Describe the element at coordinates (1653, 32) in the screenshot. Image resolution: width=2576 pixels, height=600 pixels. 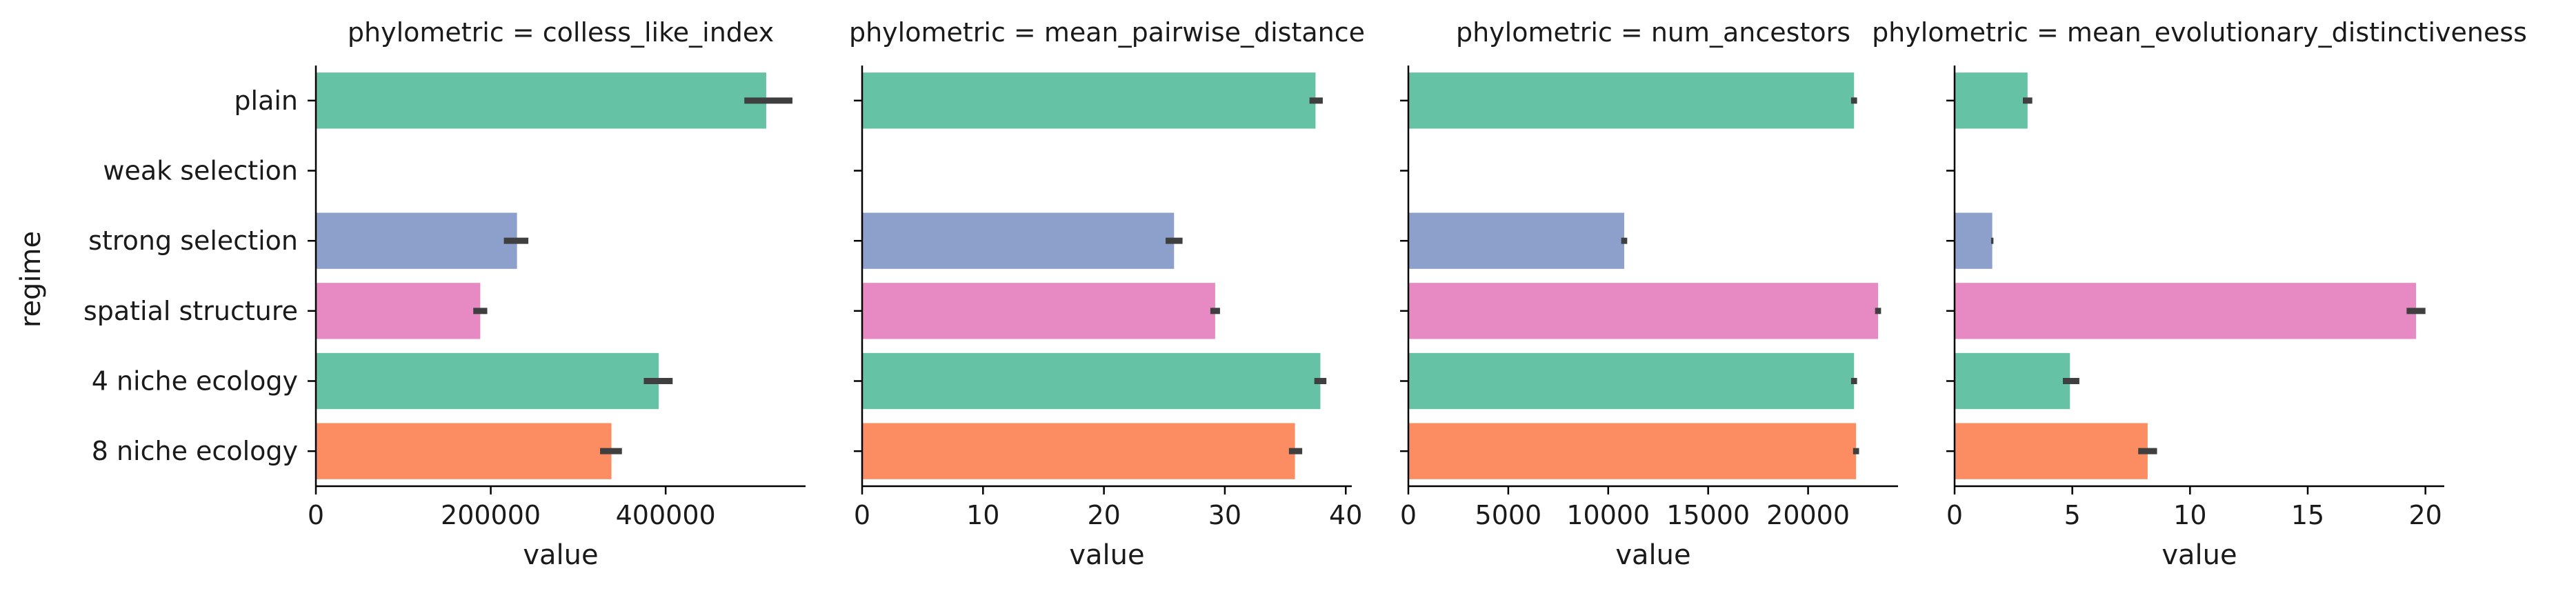
I see `panel-title: phylometric = num_ancestors` at that location.